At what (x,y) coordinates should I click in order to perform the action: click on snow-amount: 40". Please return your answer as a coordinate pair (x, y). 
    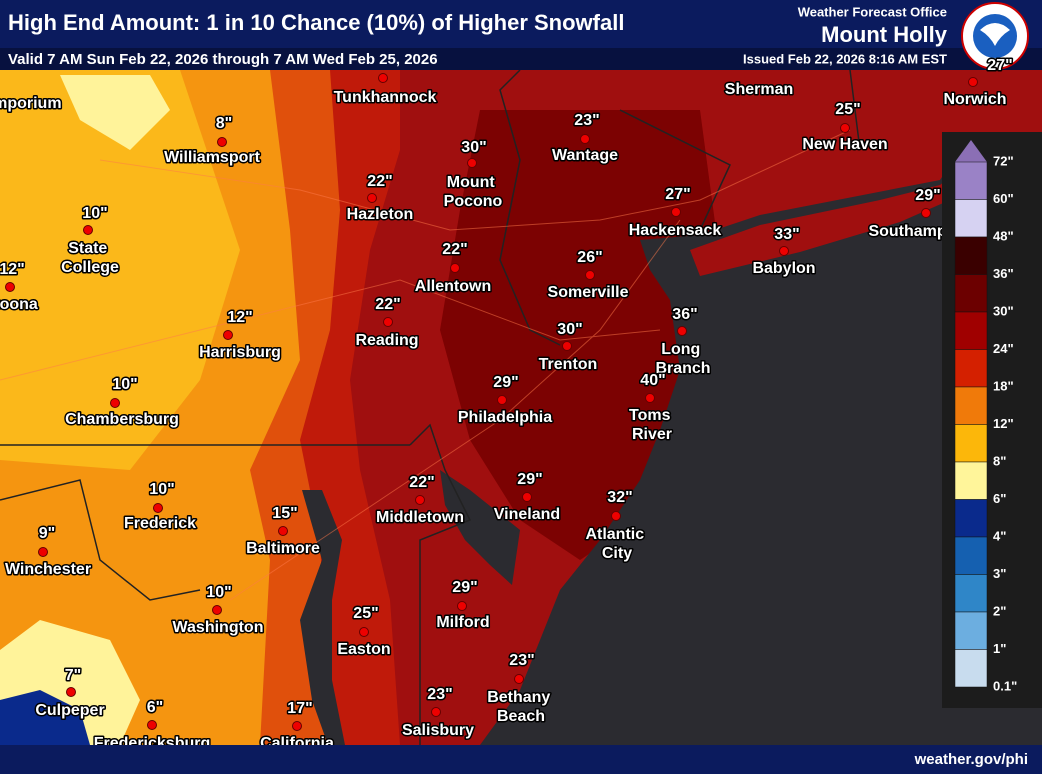
    Looking at the image, I should click on (652, 380).